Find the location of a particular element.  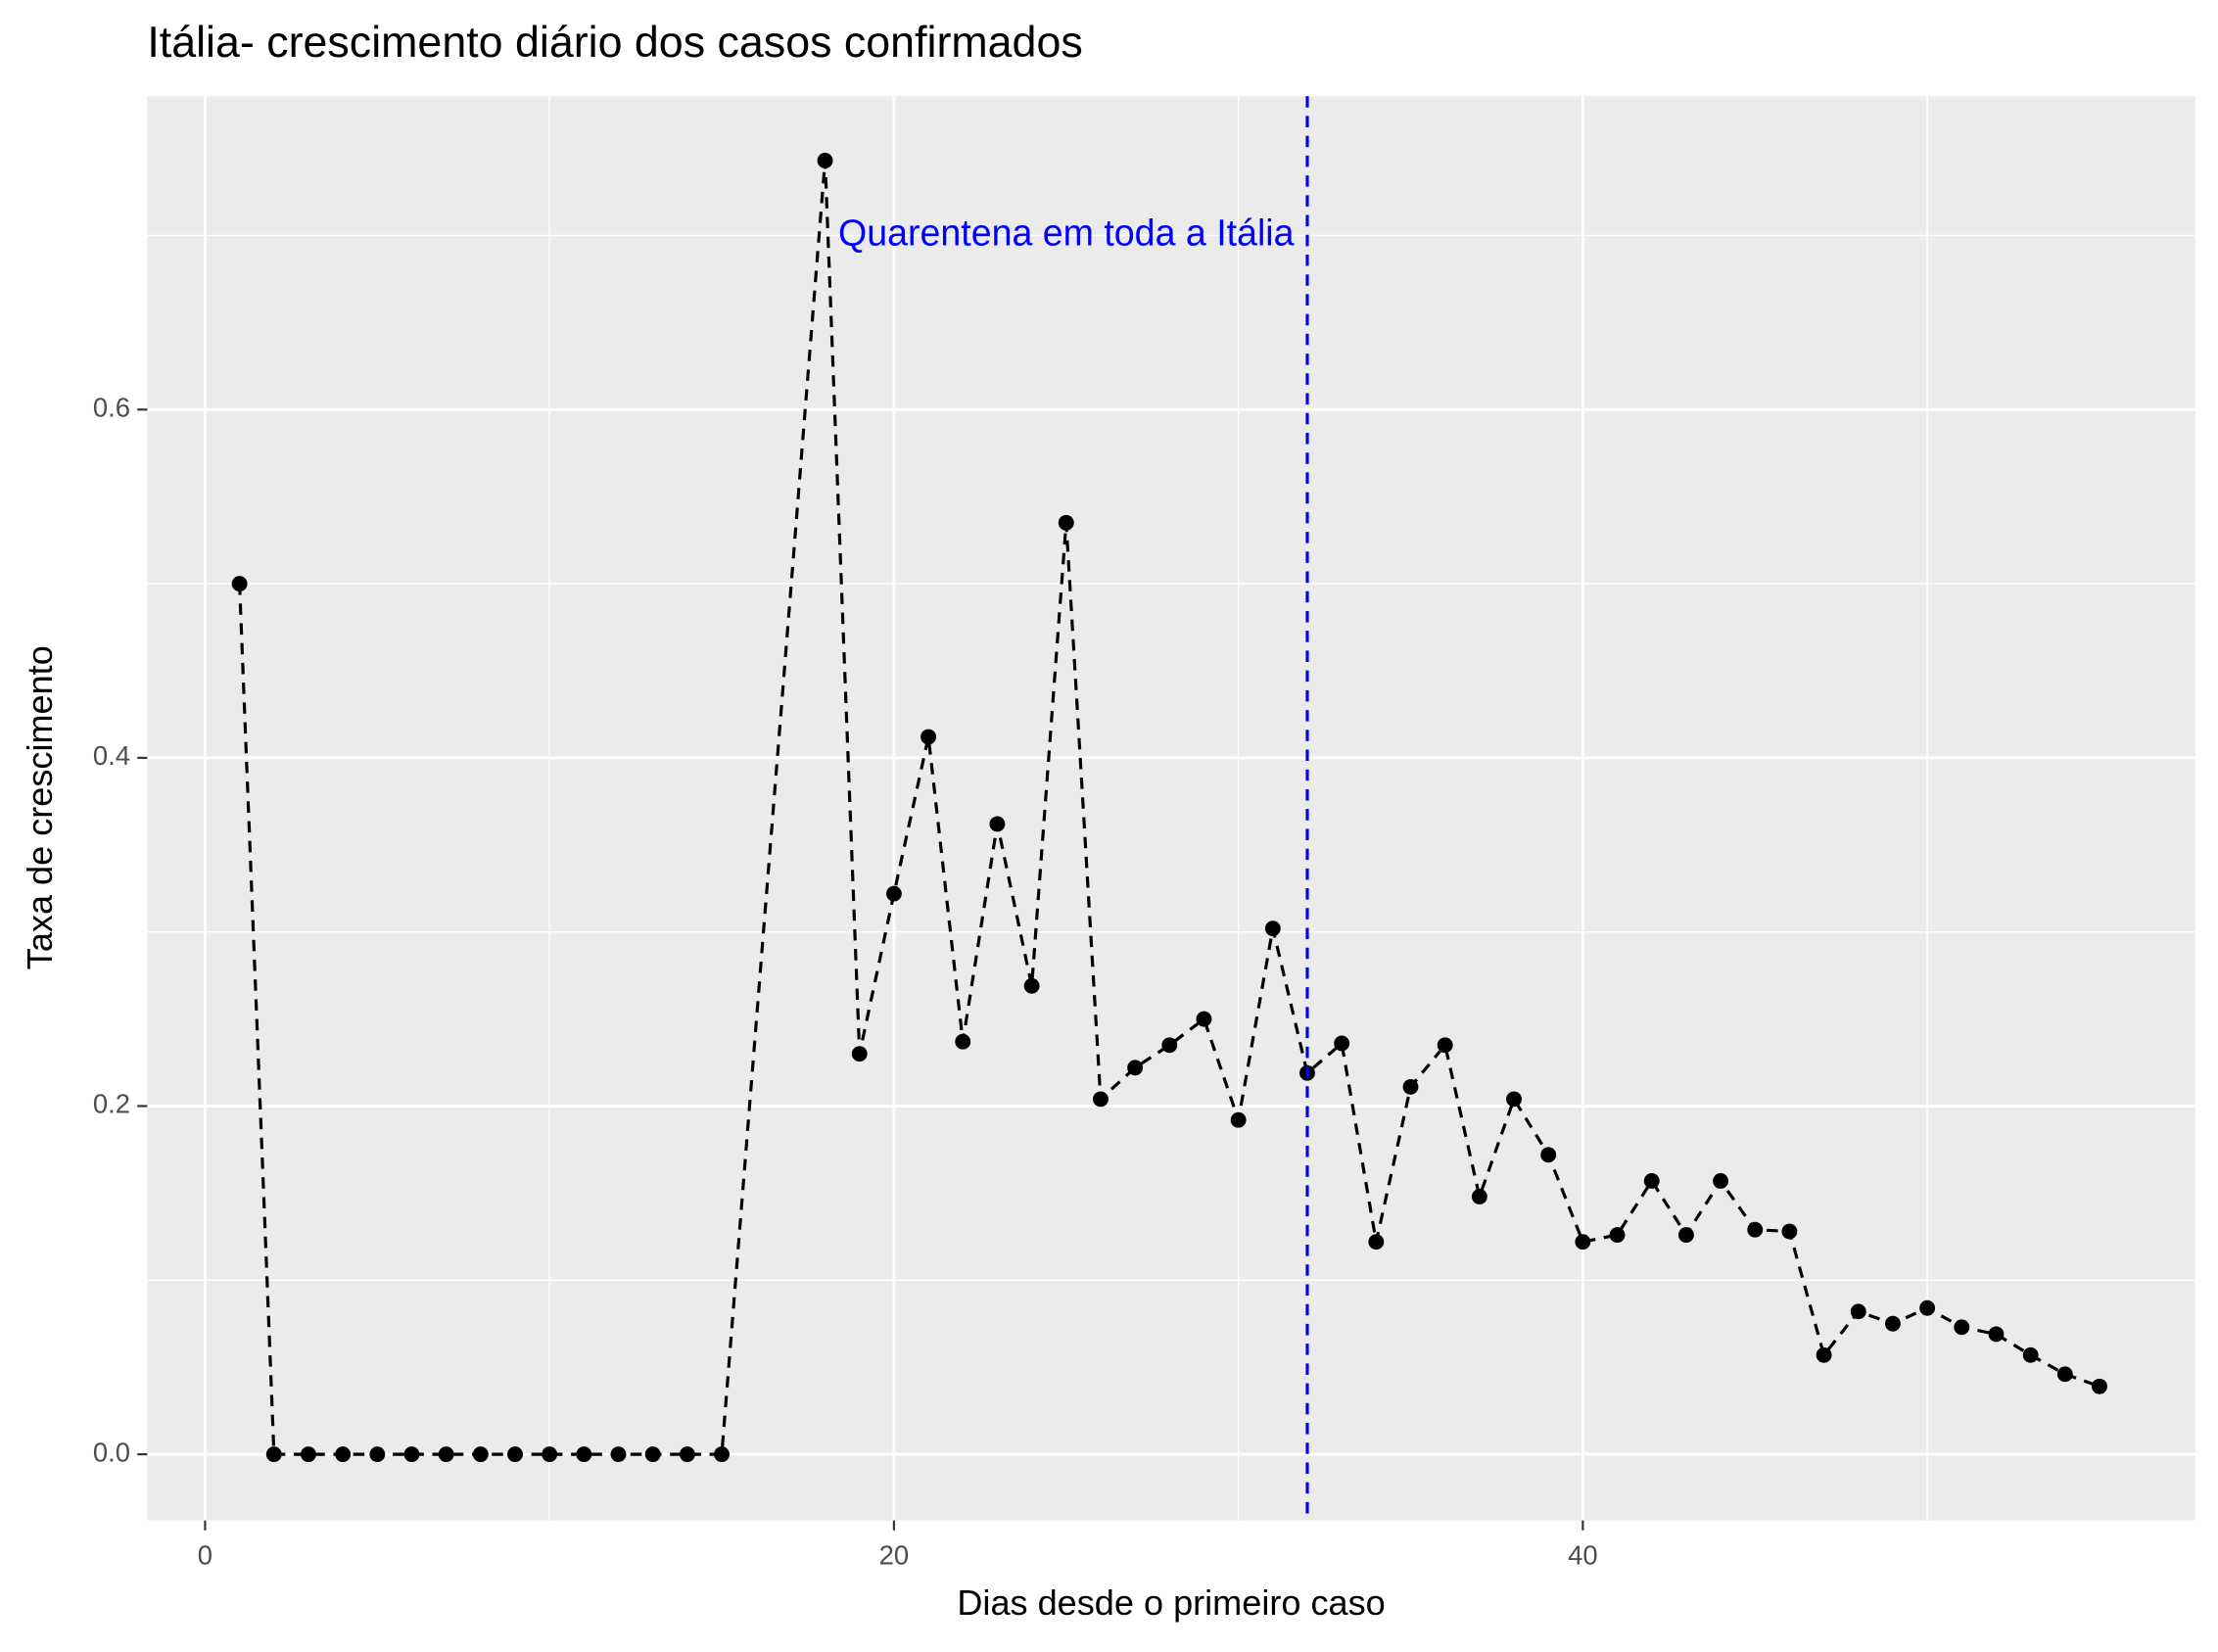

x-axis-label: Dias desde o primeiro caso is located at coordinates (1171, 1602).